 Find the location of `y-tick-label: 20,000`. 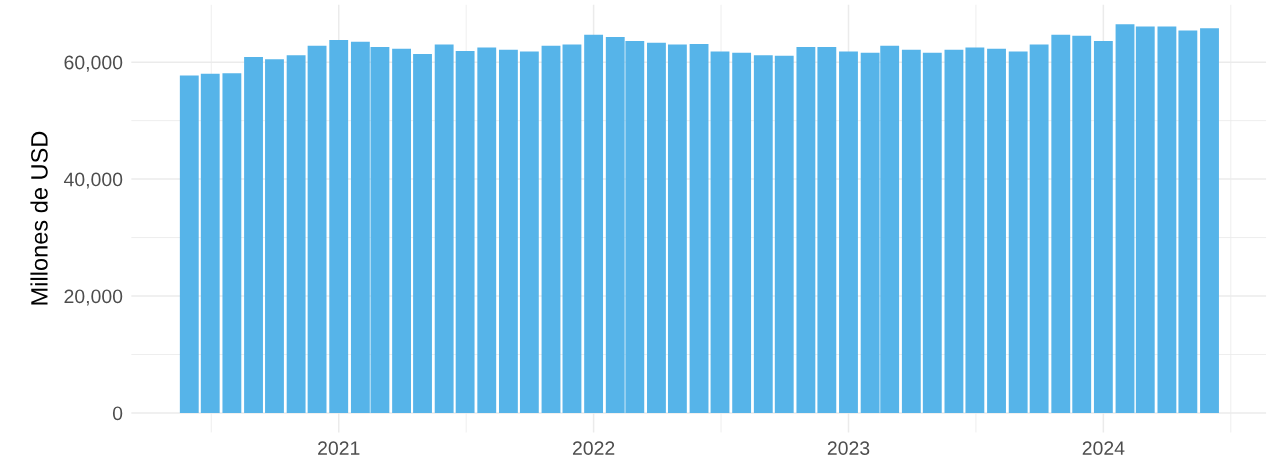

y-tick-label: 20,000 is located at coordinates (93, 297).